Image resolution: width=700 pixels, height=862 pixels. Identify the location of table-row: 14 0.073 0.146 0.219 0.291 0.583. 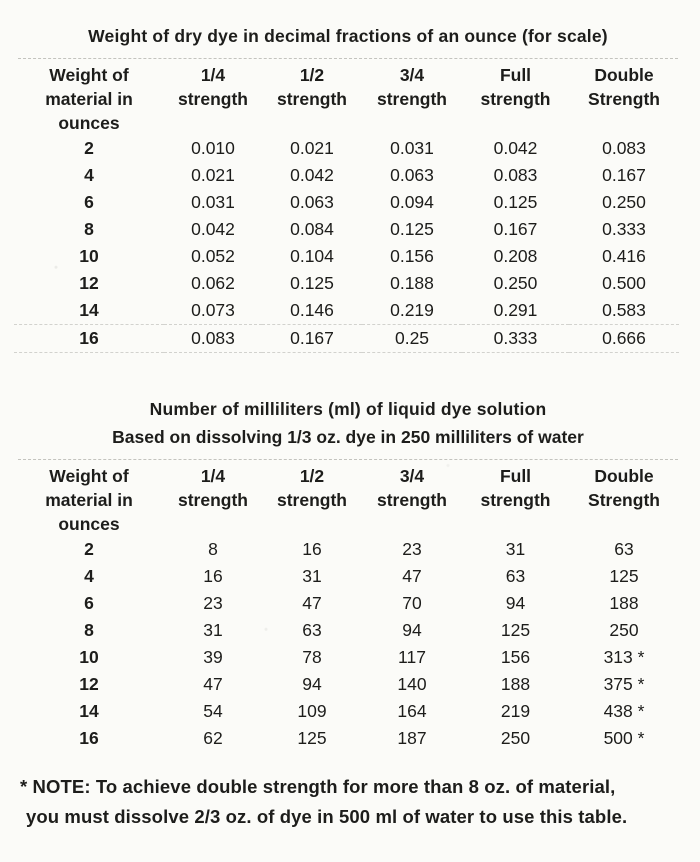
(348, 310).